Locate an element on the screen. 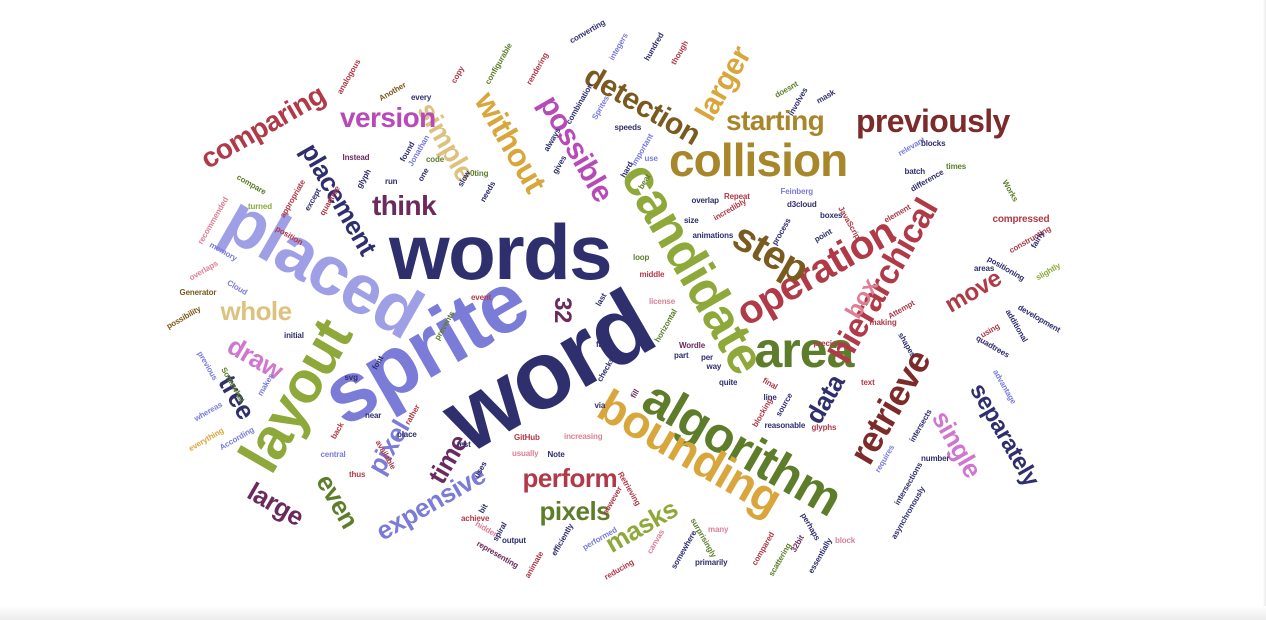 The height and width of the screenshot is (620, 1266). word-wordle: Wordle is located at coordinates (692, 345).